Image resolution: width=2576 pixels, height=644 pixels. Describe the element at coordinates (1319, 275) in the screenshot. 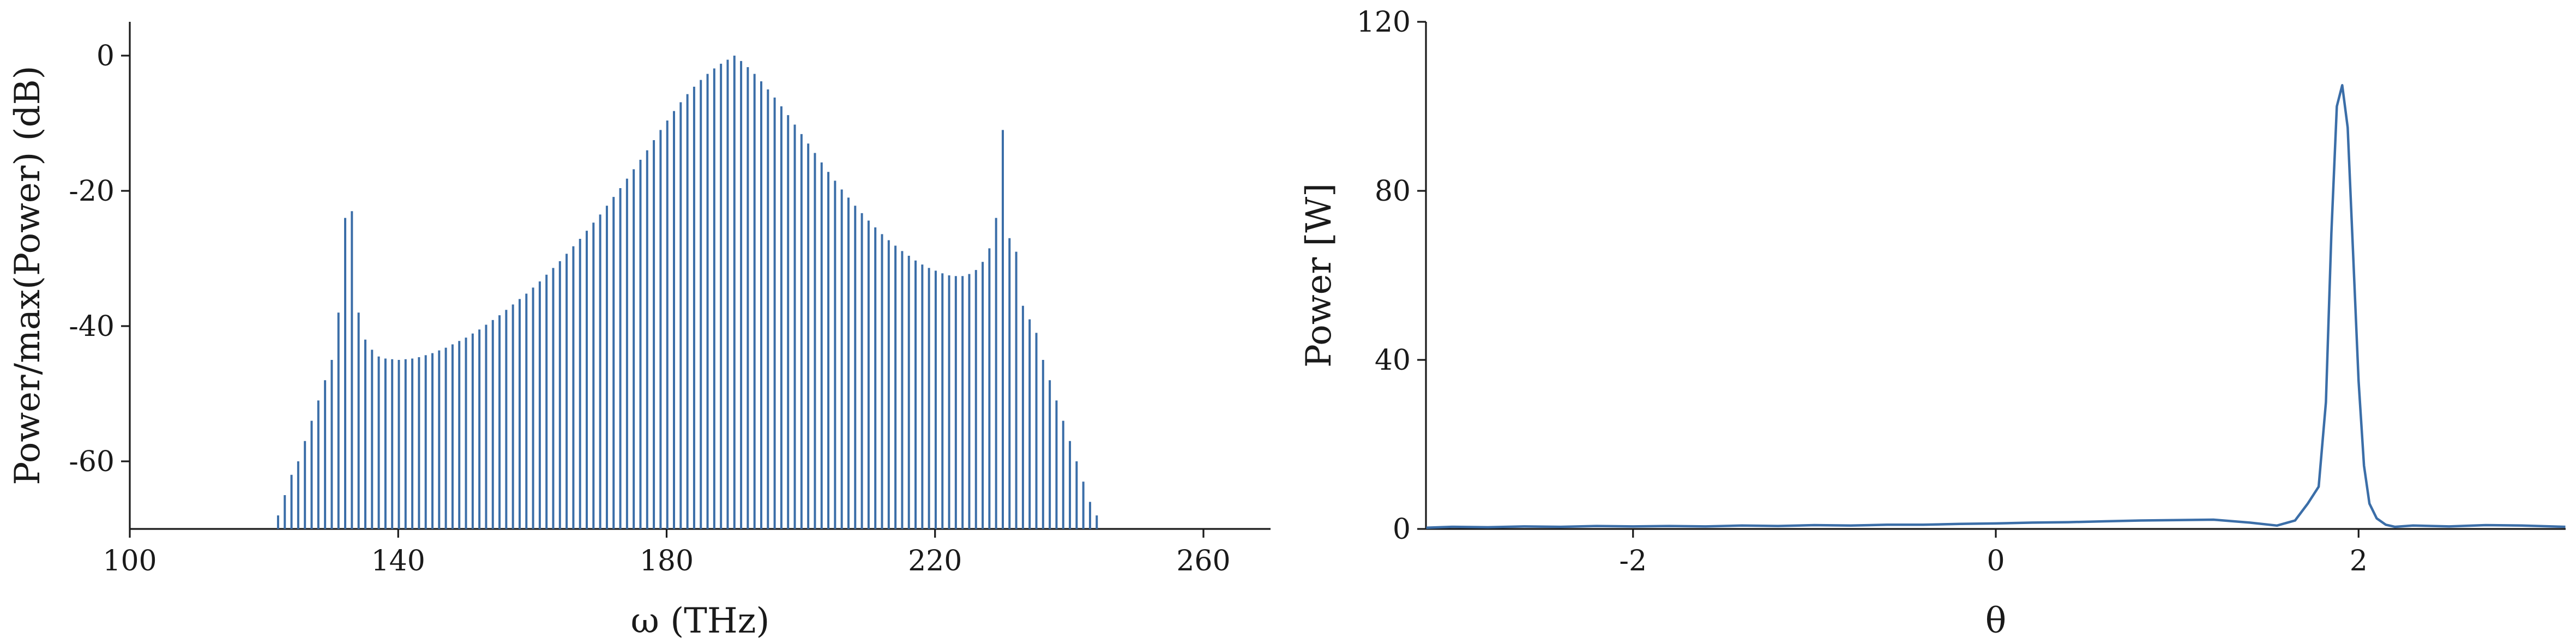

I see `right-y-axis-label: Power [W]` at that location.